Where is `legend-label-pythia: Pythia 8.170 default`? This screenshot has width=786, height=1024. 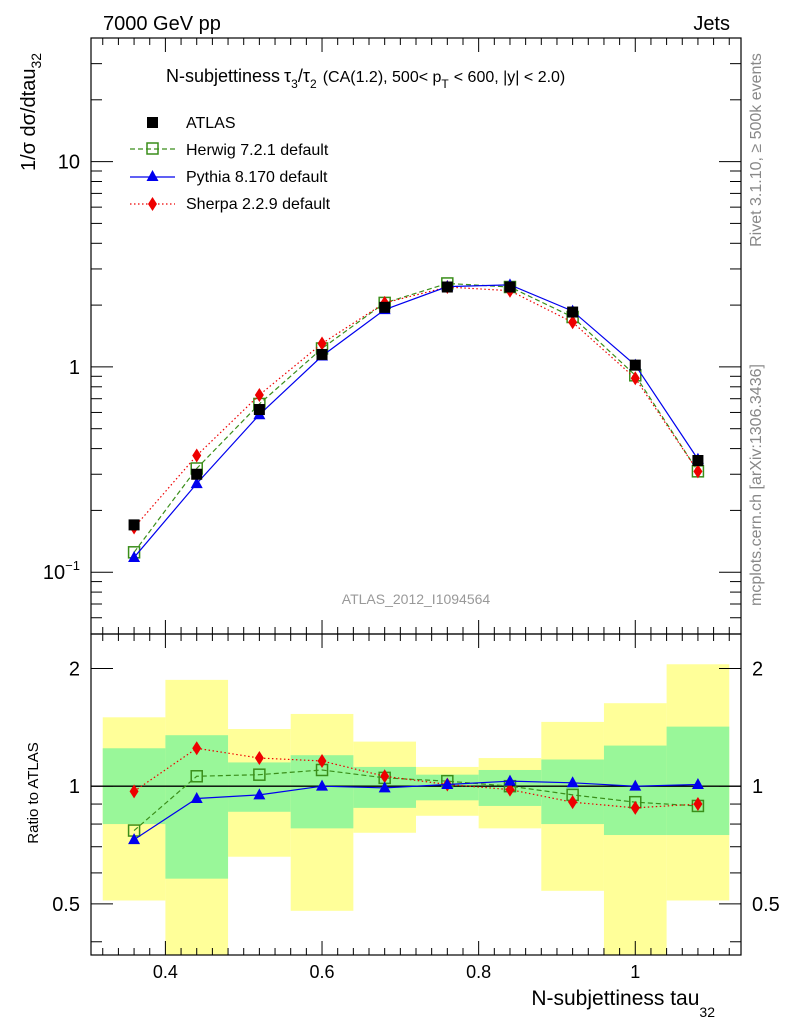 legend-label-pythia: Pythia 8.170 default is located at coordinates (257, 177).